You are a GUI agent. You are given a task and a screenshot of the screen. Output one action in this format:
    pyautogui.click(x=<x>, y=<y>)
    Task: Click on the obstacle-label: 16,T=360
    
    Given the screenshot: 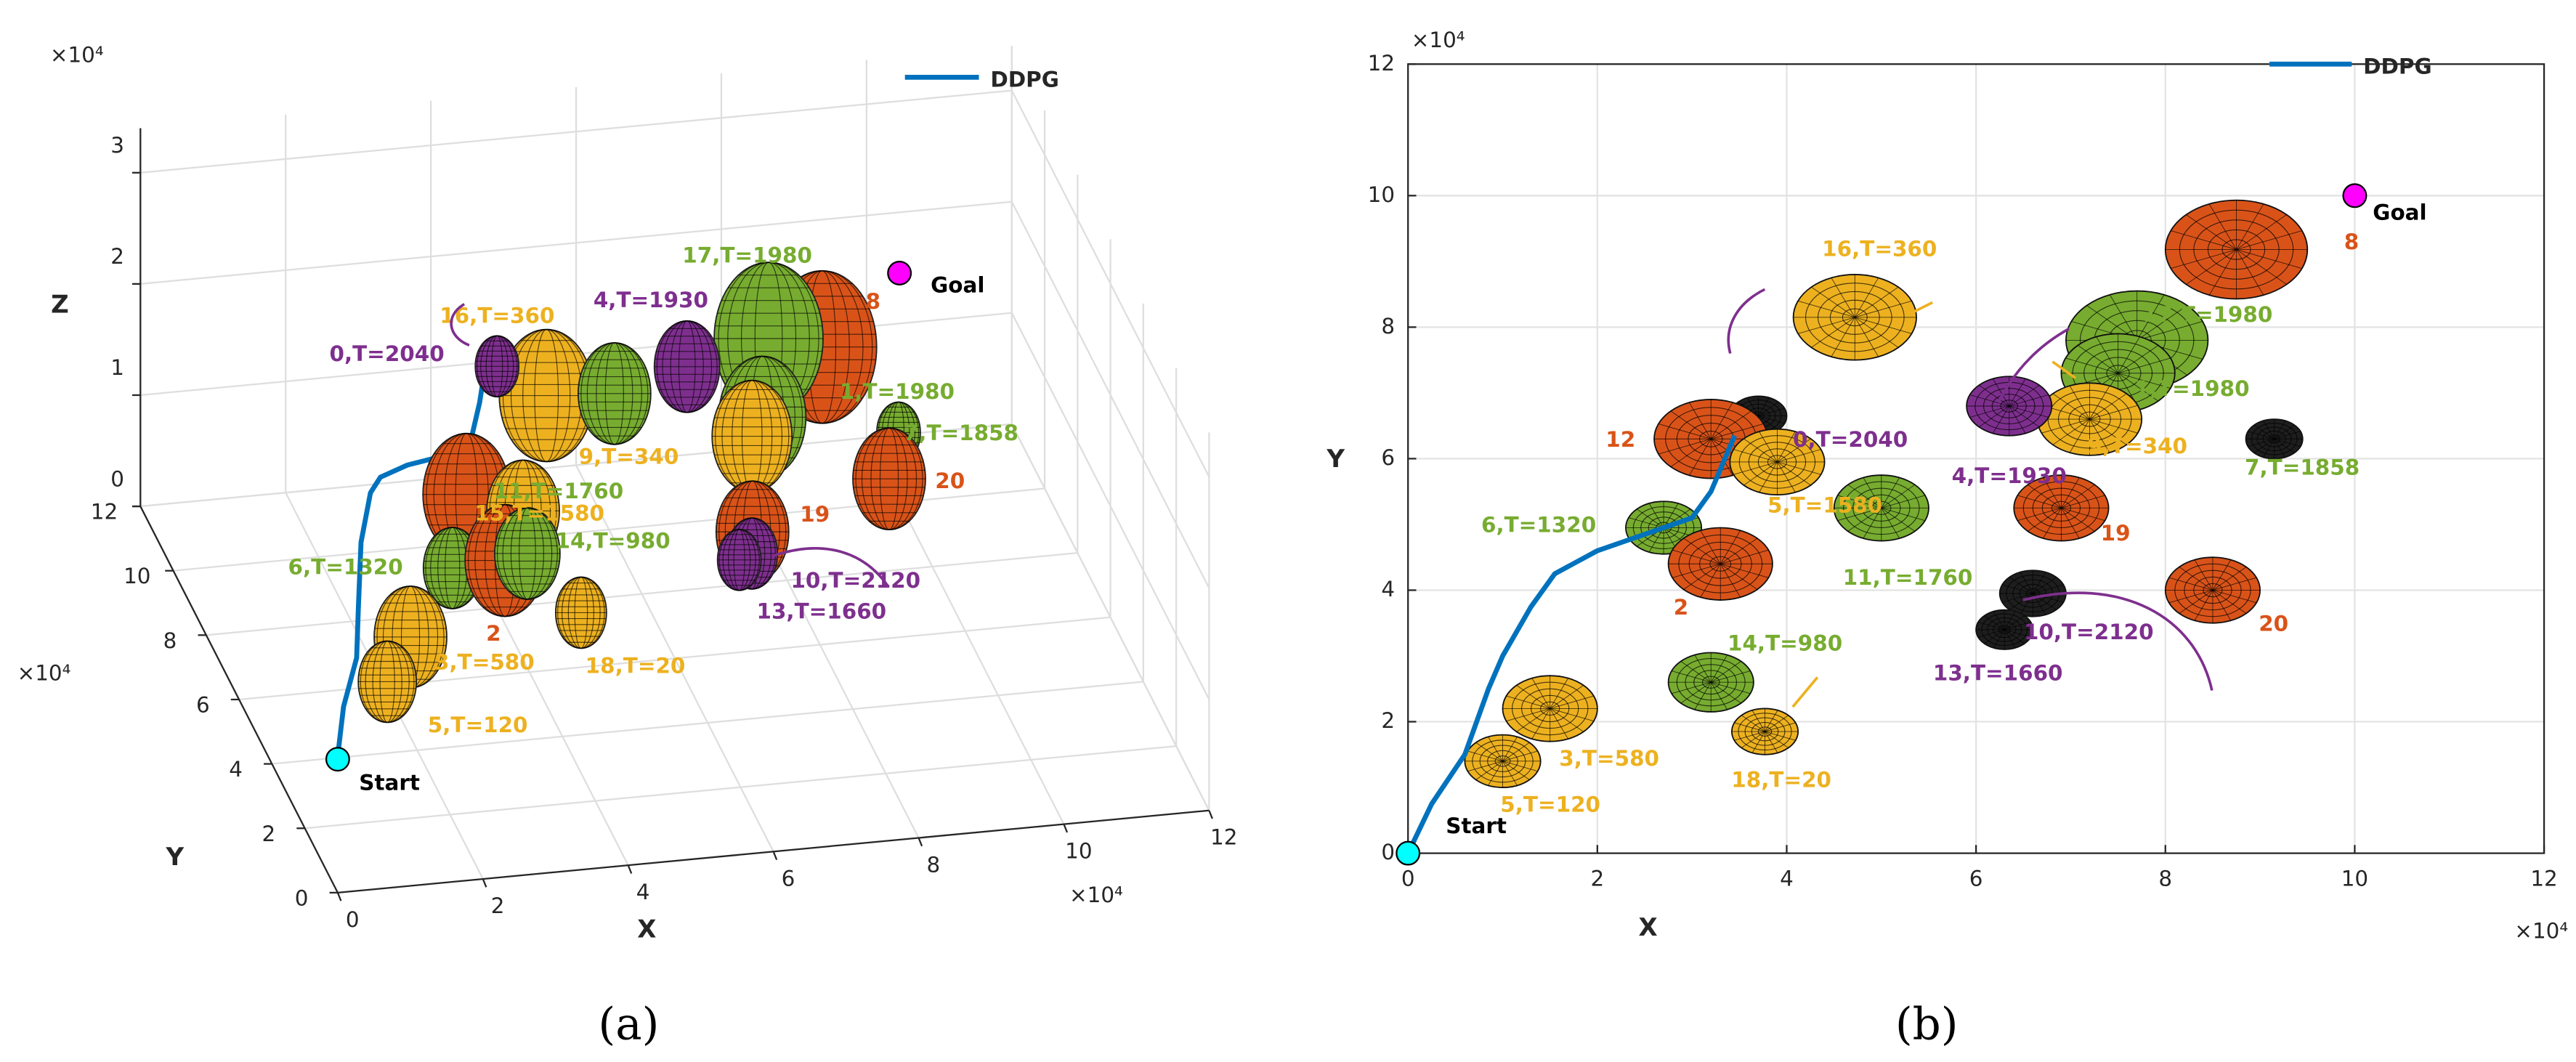 What is the action you would take?
    pyautogui.click(x=1879, y=249)
    